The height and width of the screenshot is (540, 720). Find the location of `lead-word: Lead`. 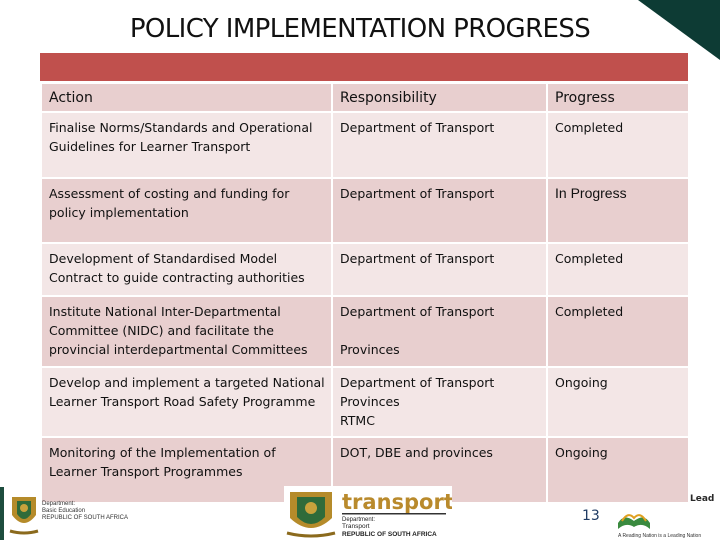

lead-word: Lead is located at coordinates (702, 499).